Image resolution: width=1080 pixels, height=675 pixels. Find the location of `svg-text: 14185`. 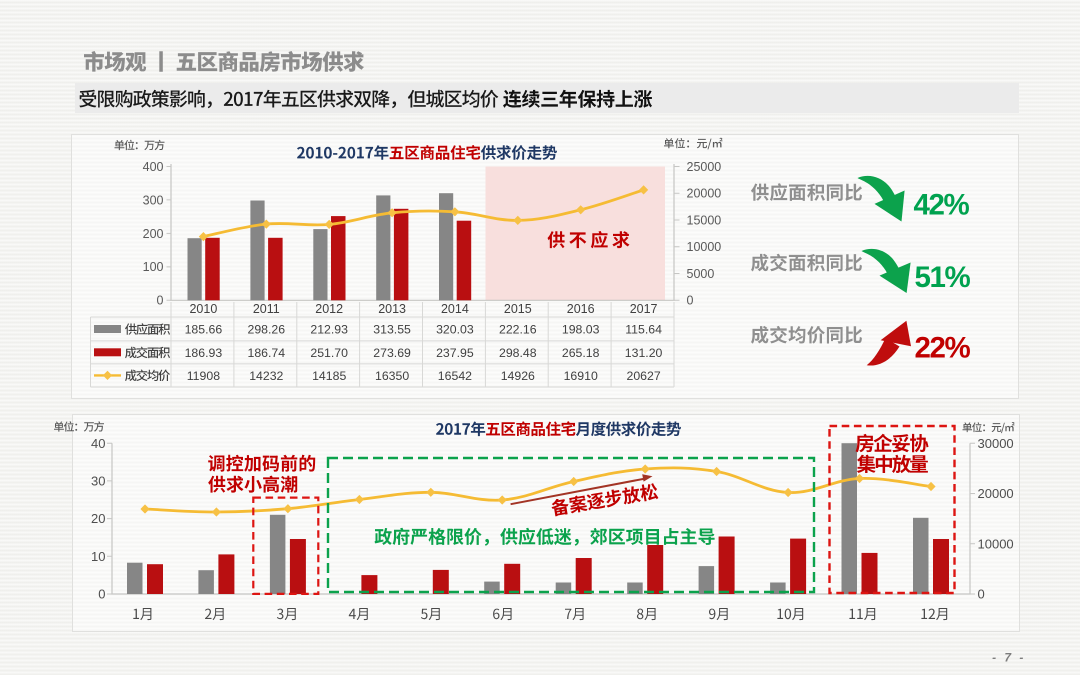

svg-text: 14185 is located at coordinates (329, 376).